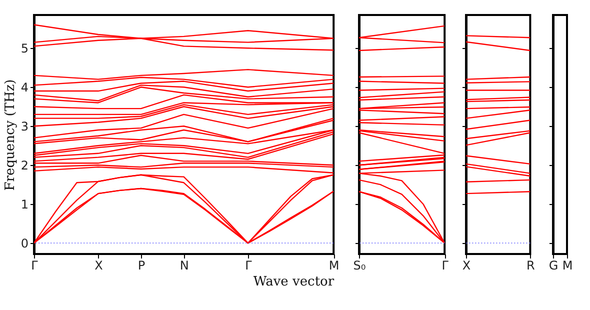 Image resolution: width=590 pixels, height=310 pixels. I want to click on y-axis-title: Frequency (THz), so click(10, 135).